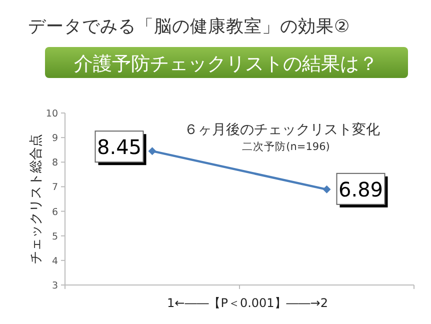 This screenshot has height=324, width=431. I want to click on chart-subtitle: 介護予防チェックリストの結果は？, so click(226, 64).